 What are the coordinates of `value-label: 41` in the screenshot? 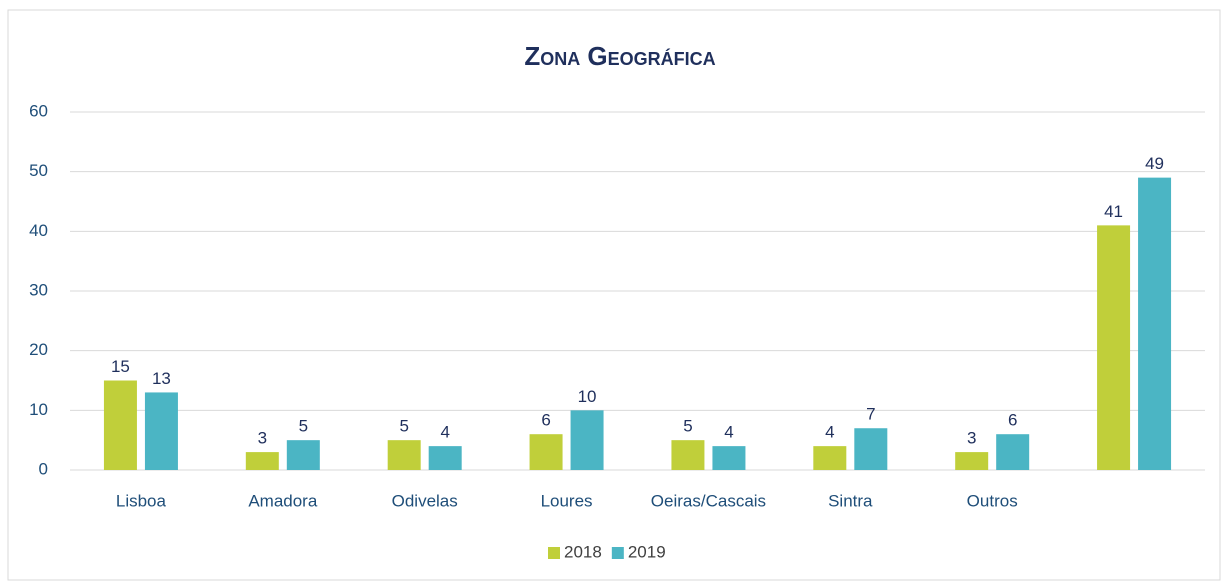 It's located at (1113, 211).